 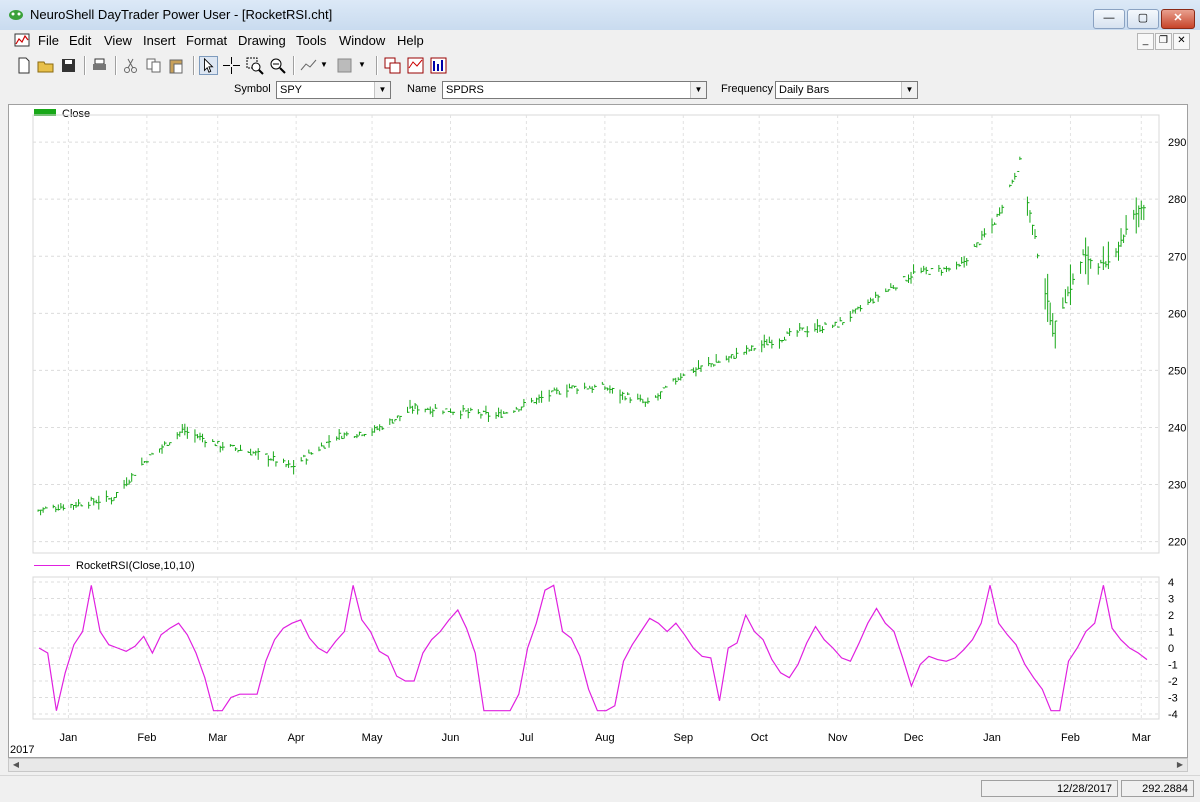 I want to click on zoom-in-icon, so click(x=254, y=65).